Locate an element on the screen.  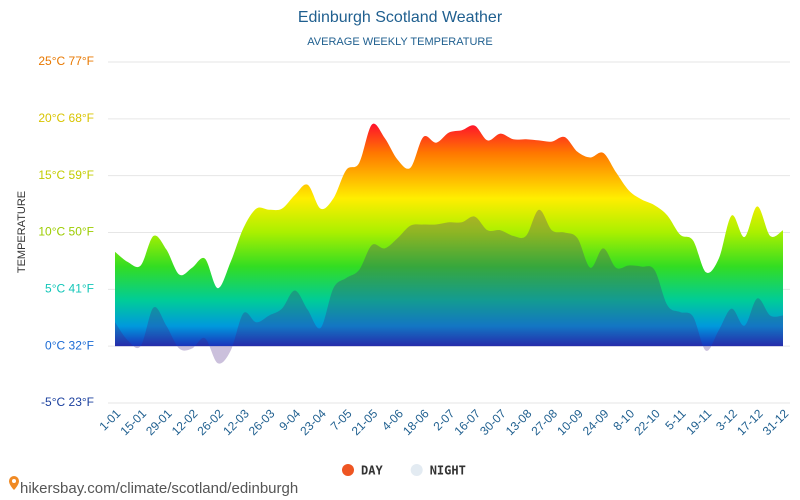
y-tick-label: 5°C 41°F is located at coordinates (69, 289).